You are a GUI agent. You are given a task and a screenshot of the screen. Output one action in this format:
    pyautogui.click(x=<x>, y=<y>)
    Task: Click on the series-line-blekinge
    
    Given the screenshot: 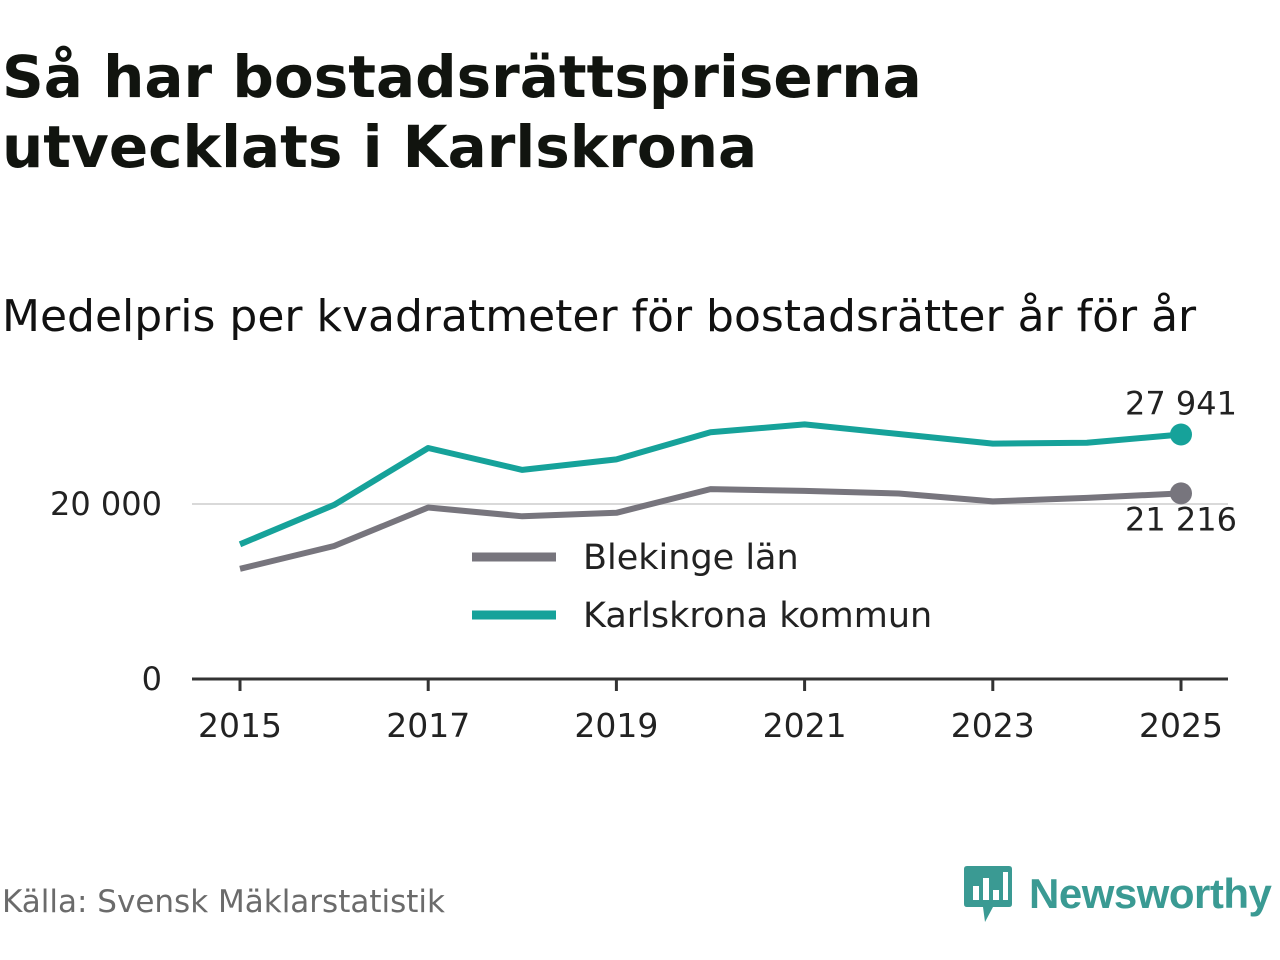 What is the action you would take?
    pyautogui.click(x=710, y=529)
    